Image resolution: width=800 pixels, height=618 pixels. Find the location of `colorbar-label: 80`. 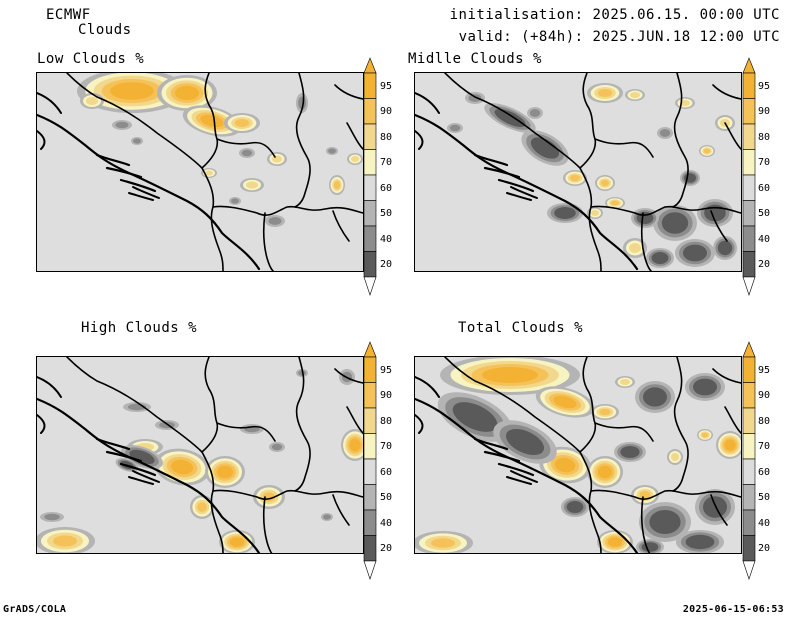

colorbar-label: 80 is located at coordinates (764, 137).